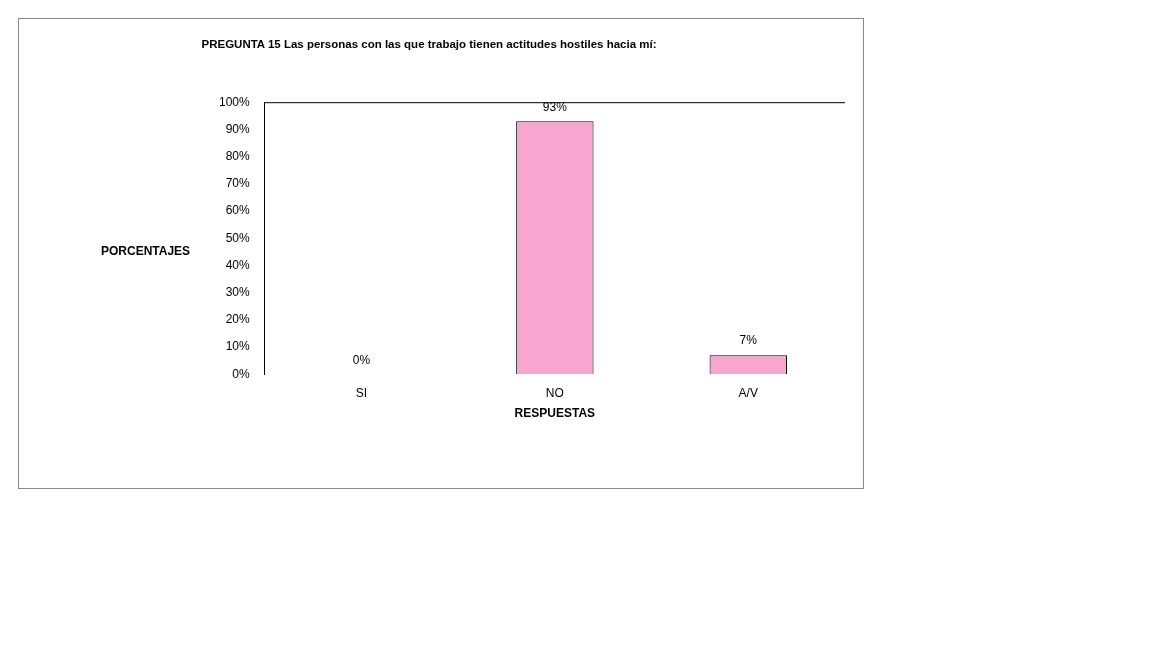 Image resolution: width=1155 pixels, height=652 pixels. Describe the element at coordinates (748, 340) in the screenshot. I see `data-label: 7%` at that location.